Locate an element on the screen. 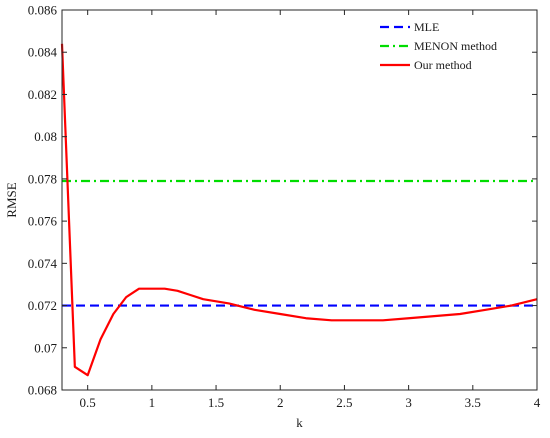 The height and width of the screenshot is (438, 550). y-tick-label: 0.074 is located at coordinates (43, 263).